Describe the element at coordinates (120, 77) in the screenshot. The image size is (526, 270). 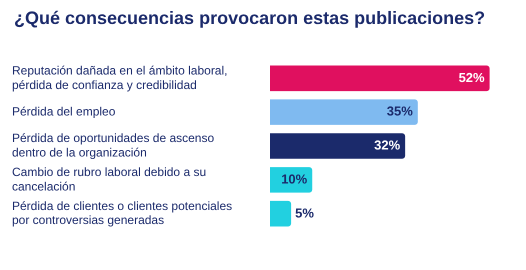
I see `y-tick-label: Reputación dañada en el ámbito laboral, pérdida de confianza y credibilidad` at that location.